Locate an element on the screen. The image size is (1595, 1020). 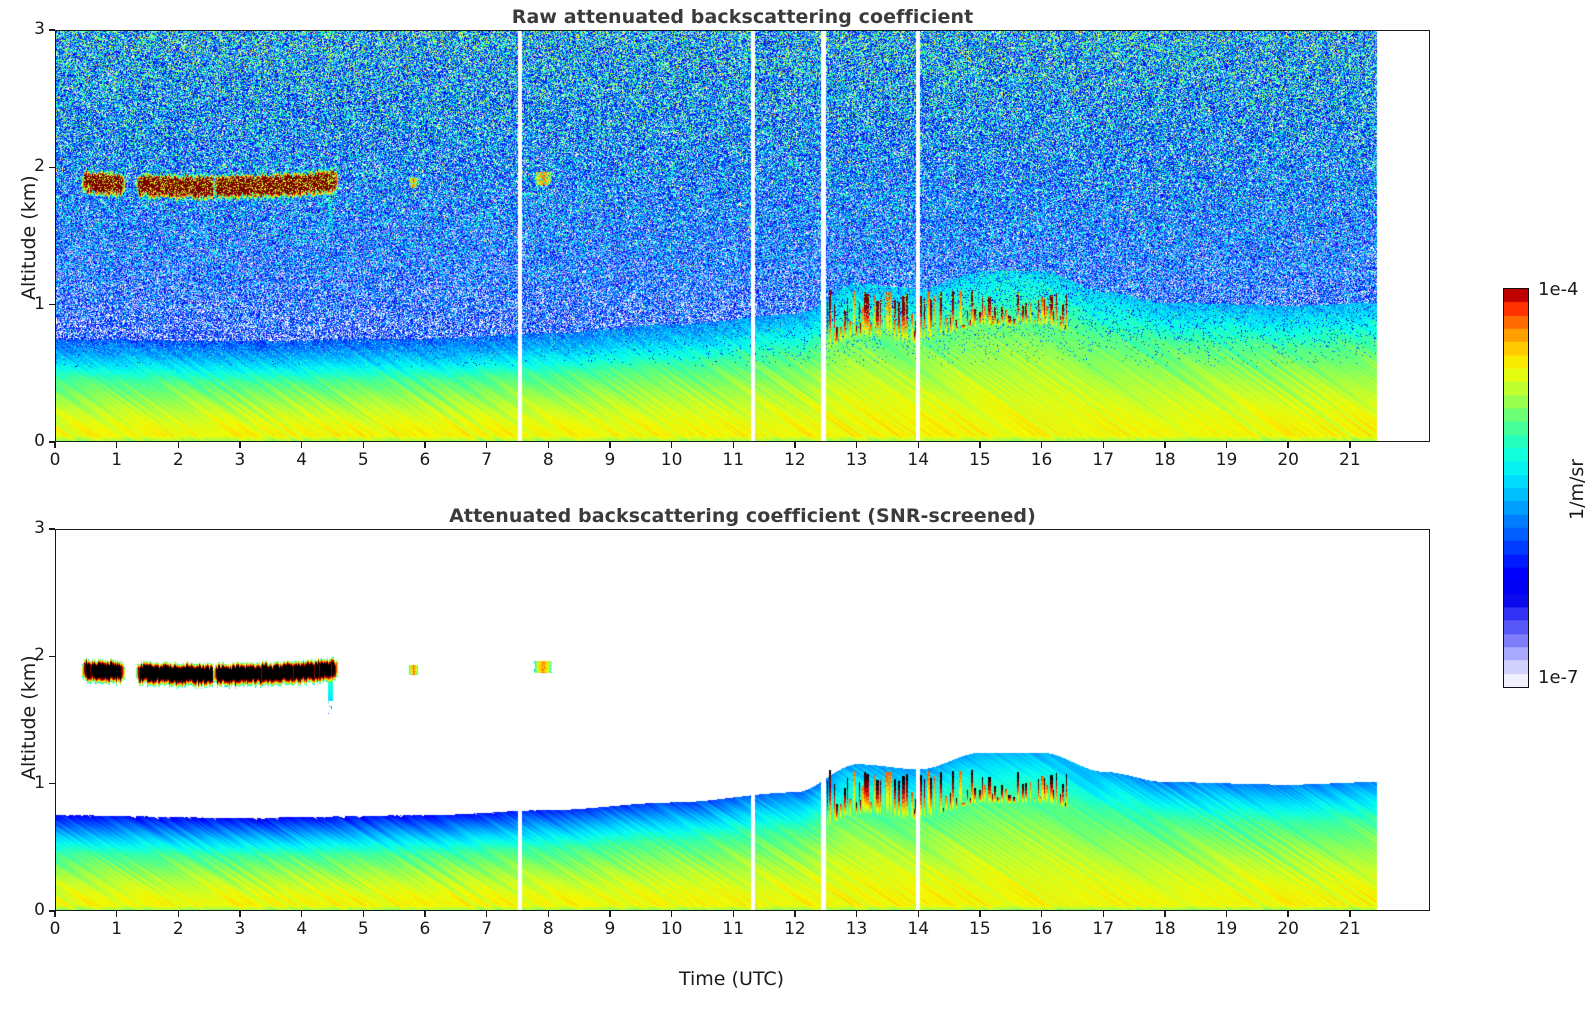
x-tick-label-1-20: 20 is located at coordinates (1288, 929).